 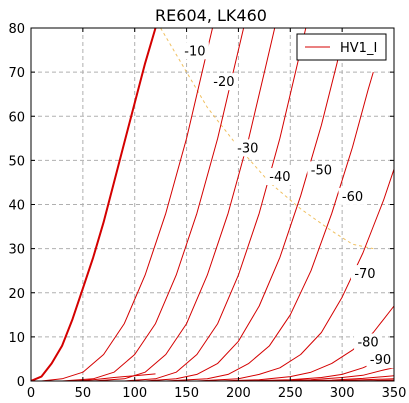 I want to click on y-tick-label-8: 80, so click(x=16, y=29).